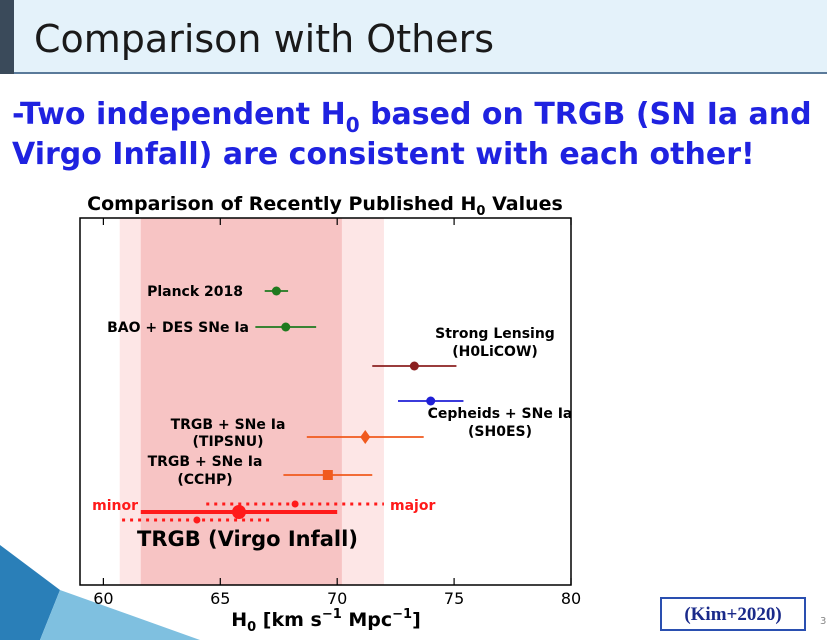 Image resolution: width=827 pixels, height=640 pixels. I want to click on series-label: TRGB (Virgo Infall), so click(247, 539).